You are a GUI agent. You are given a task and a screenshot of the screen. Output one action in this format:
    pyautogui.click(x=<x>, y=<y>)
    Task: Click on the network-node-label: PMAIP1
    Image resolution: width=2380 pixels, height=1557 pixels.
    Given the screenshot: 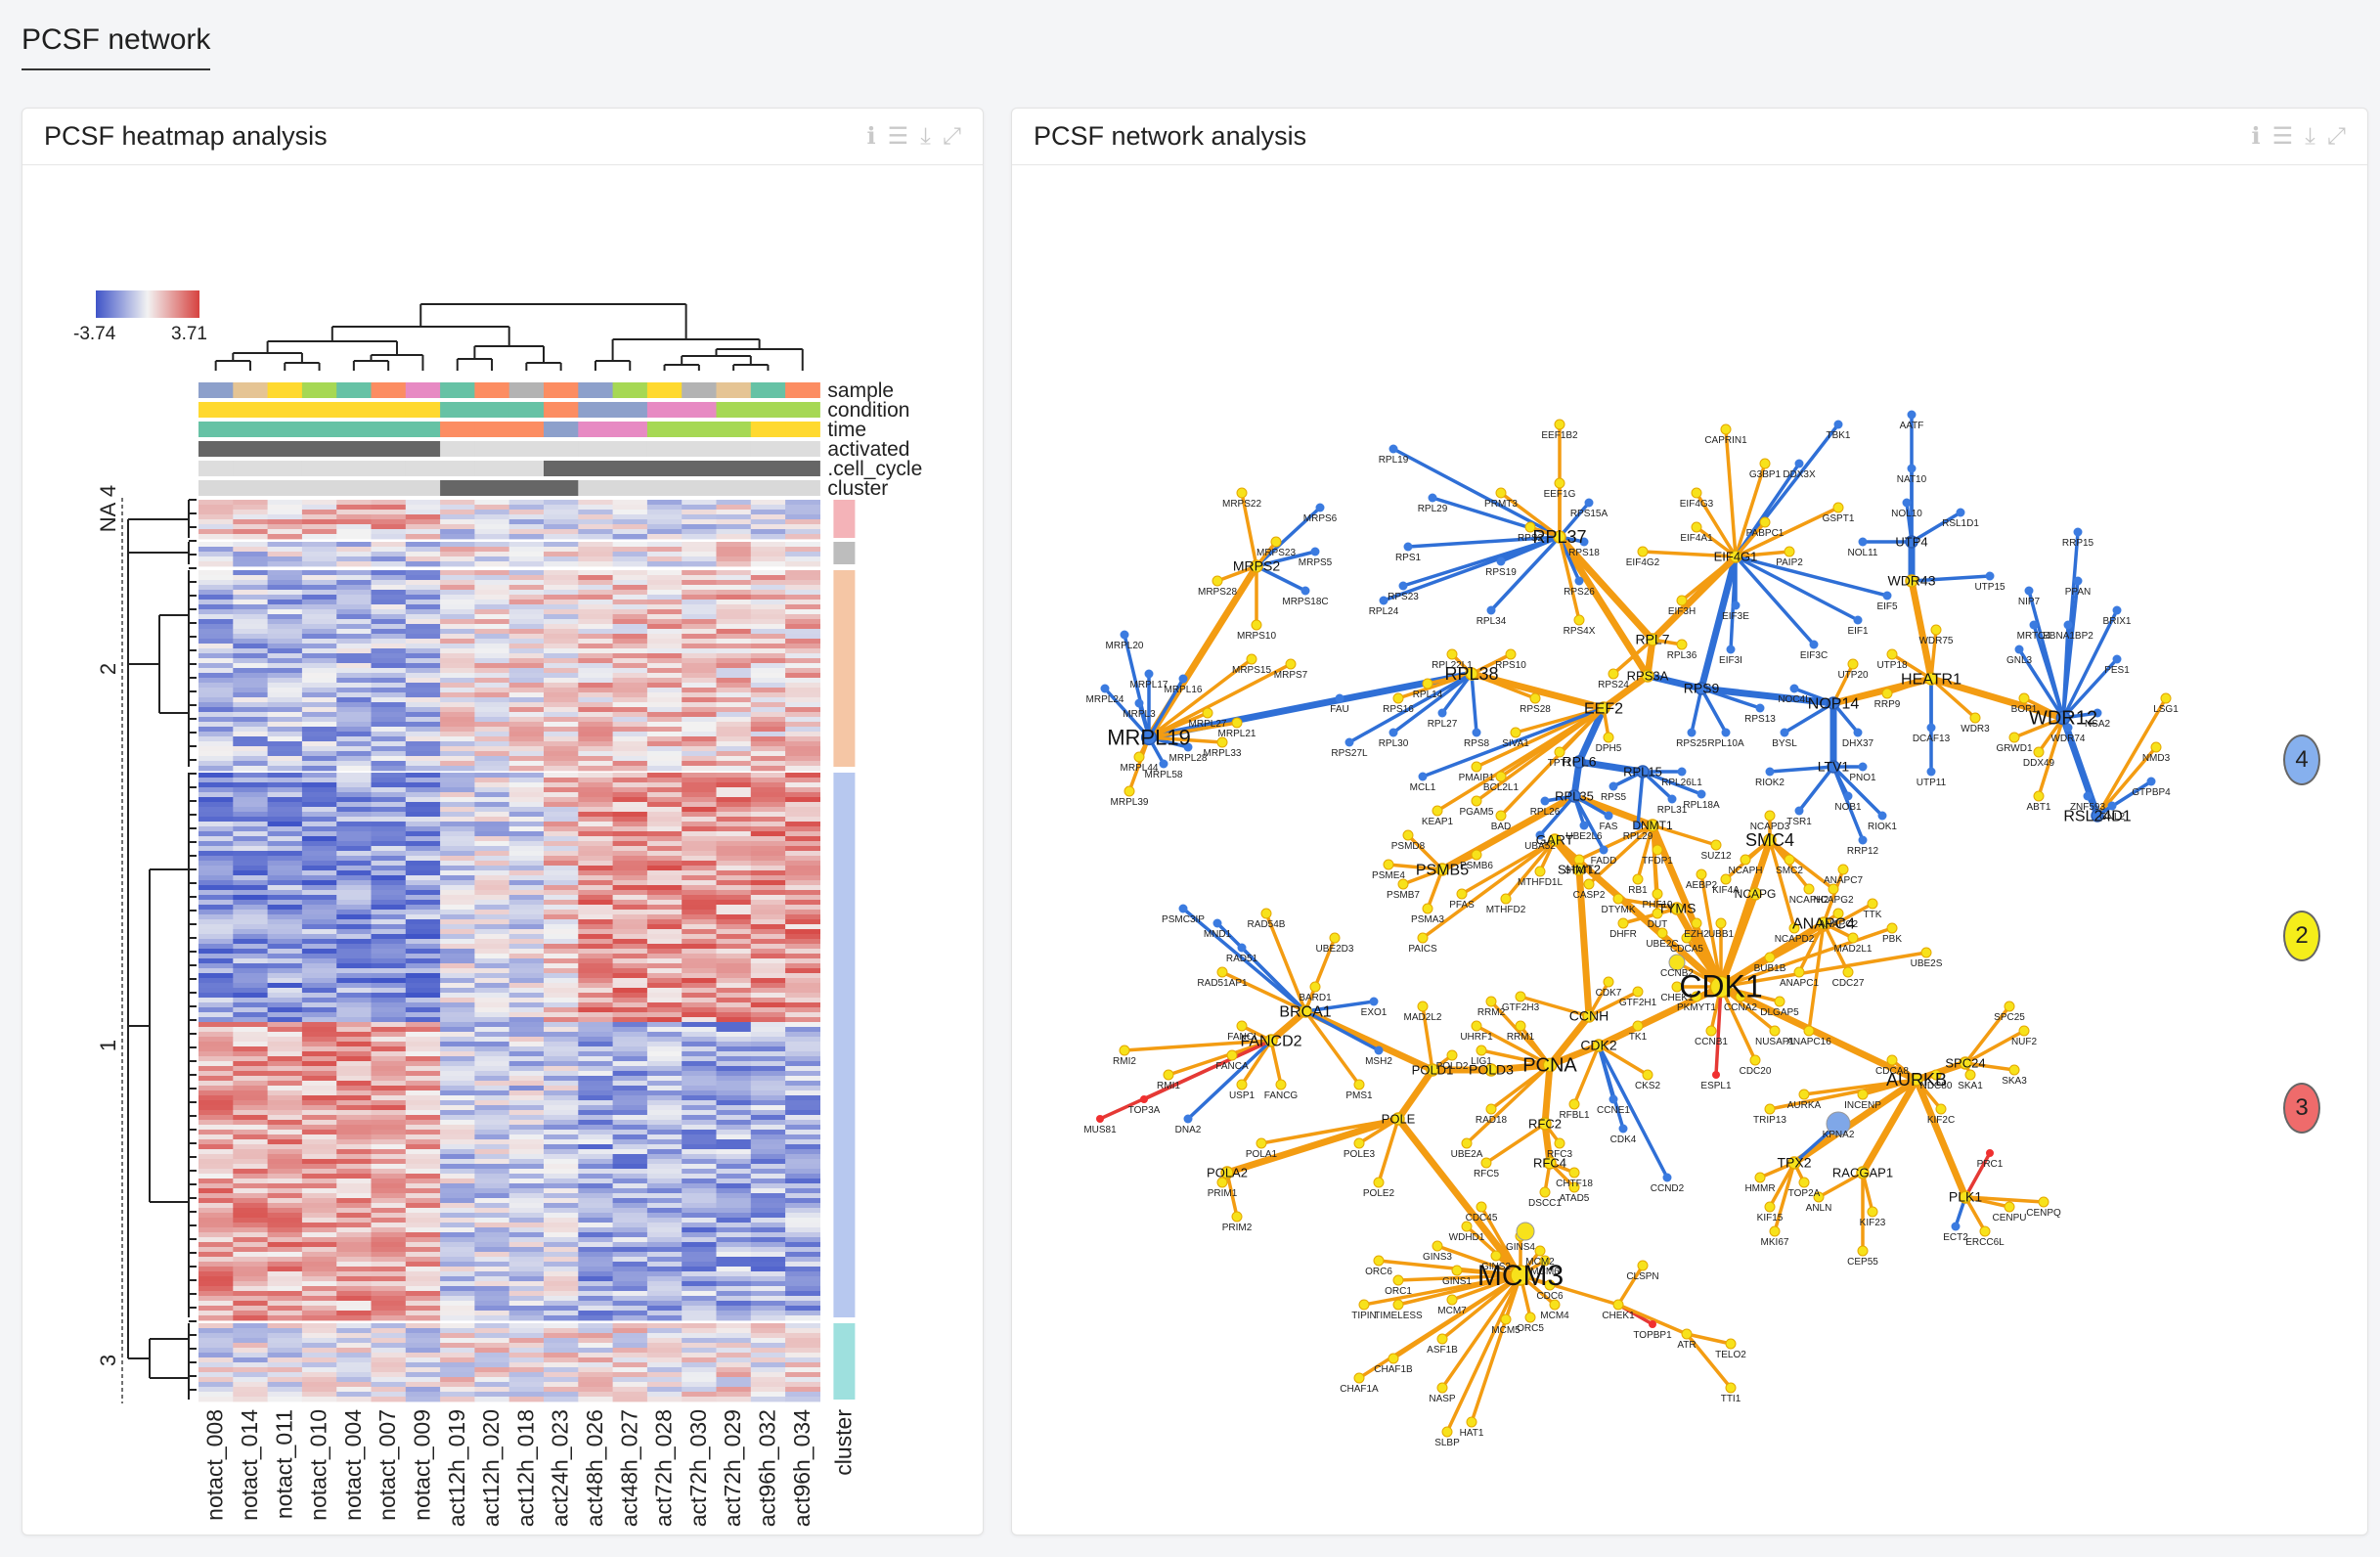 What is the action you would take?
    pyautogui.click(x=1477, y=778)
    